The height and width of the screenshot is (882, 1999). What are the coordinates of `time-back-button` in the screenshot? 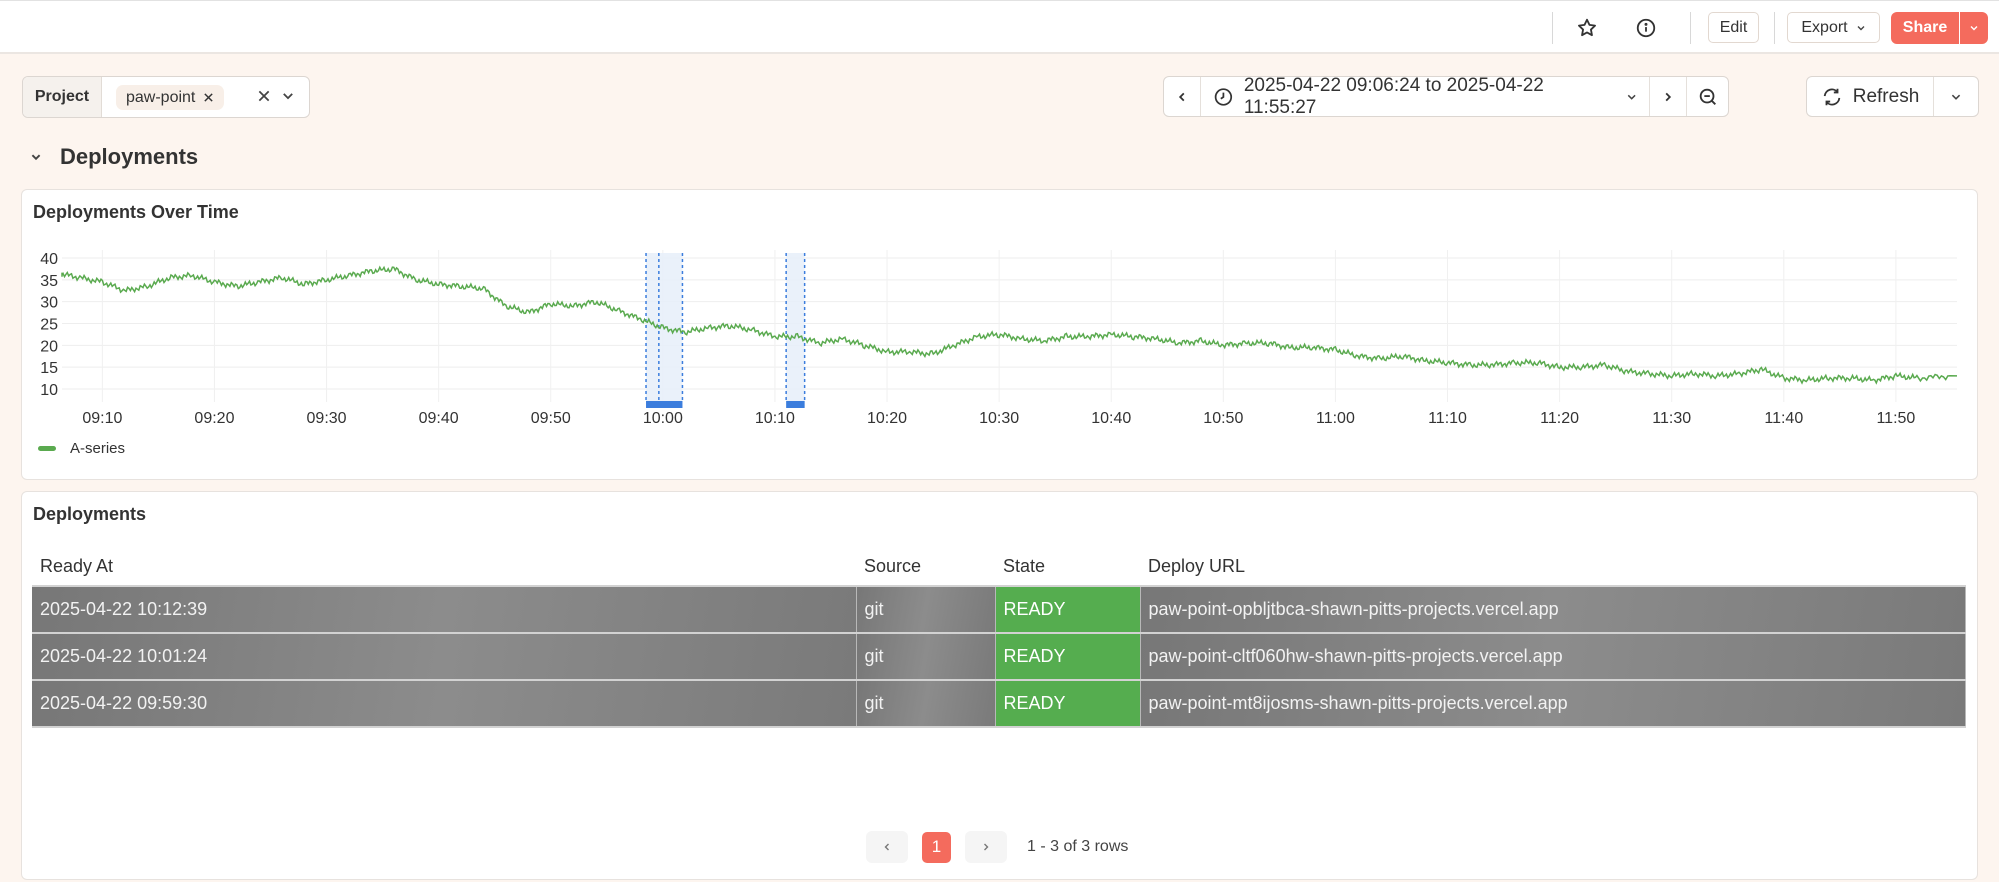 It's located at (1182, 96).